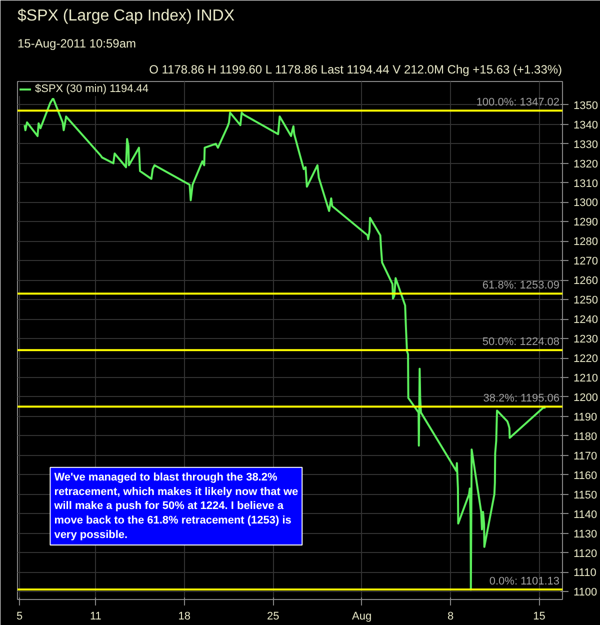 The width and height of the screenshot is (600, 625). I want to click on y-tick-label: 1320, so click(586, 164).